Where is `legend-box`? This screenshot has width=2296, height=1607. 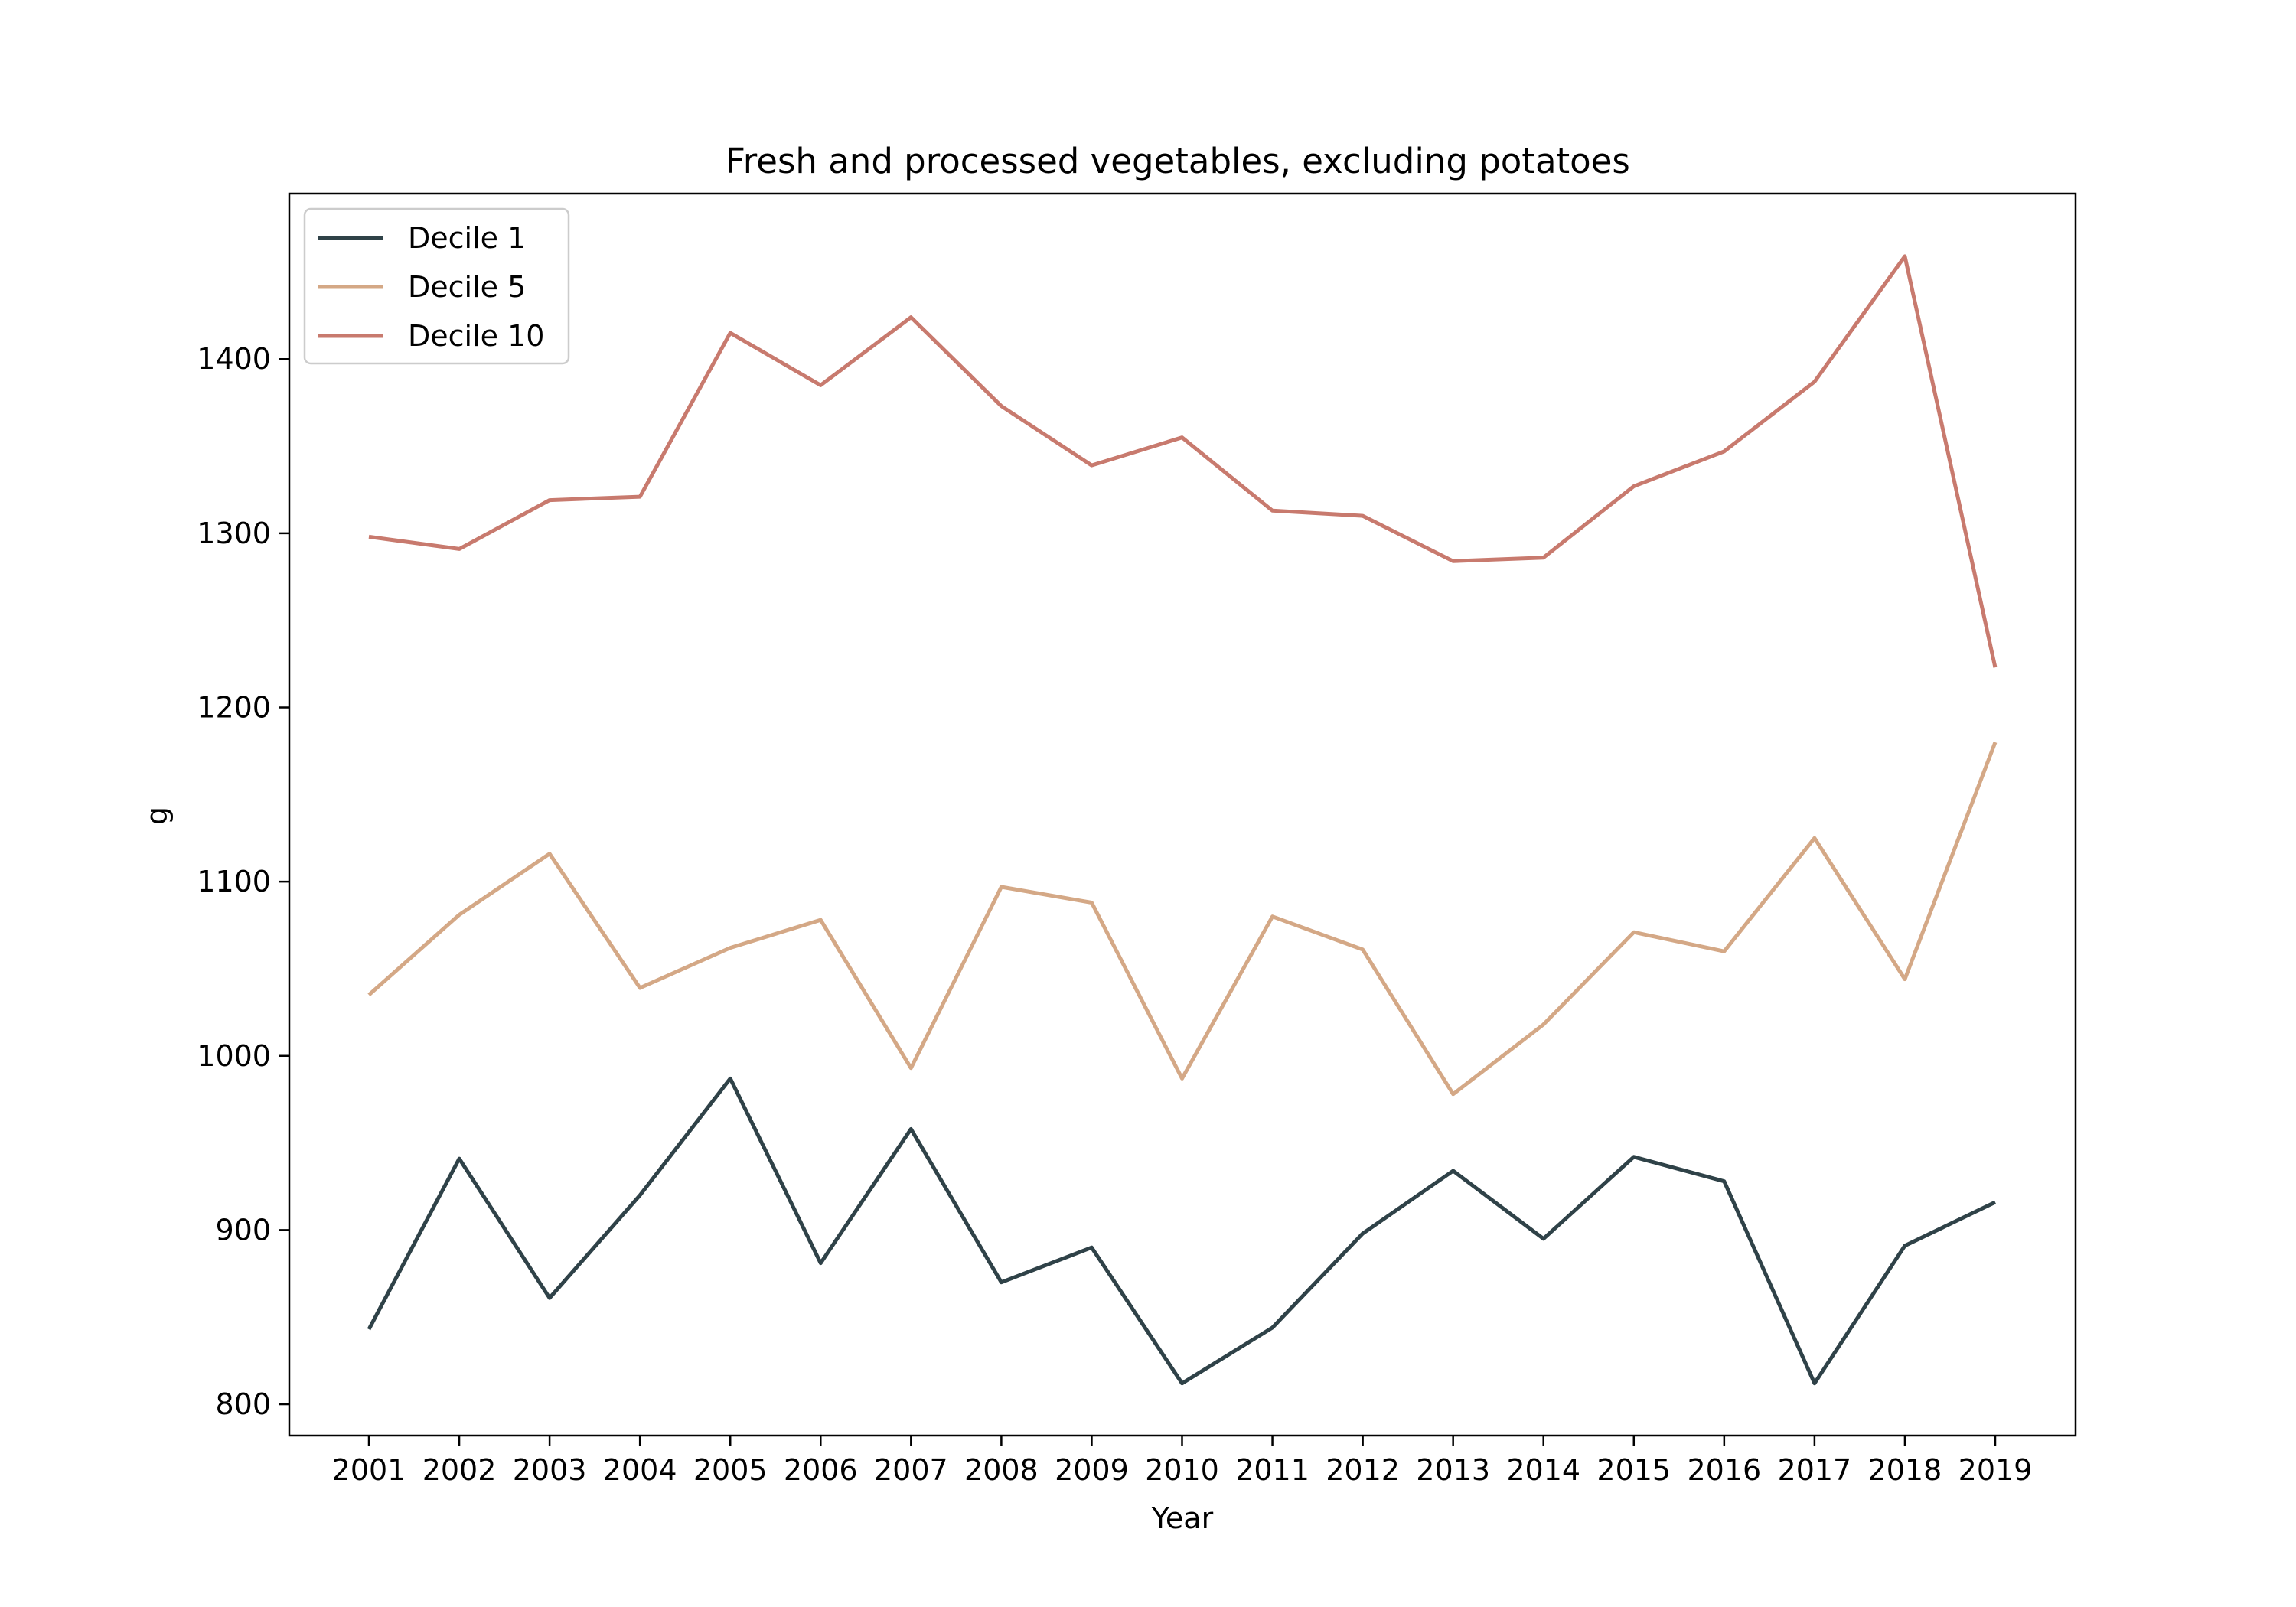
legend-box is located at coordinates (436, 286).